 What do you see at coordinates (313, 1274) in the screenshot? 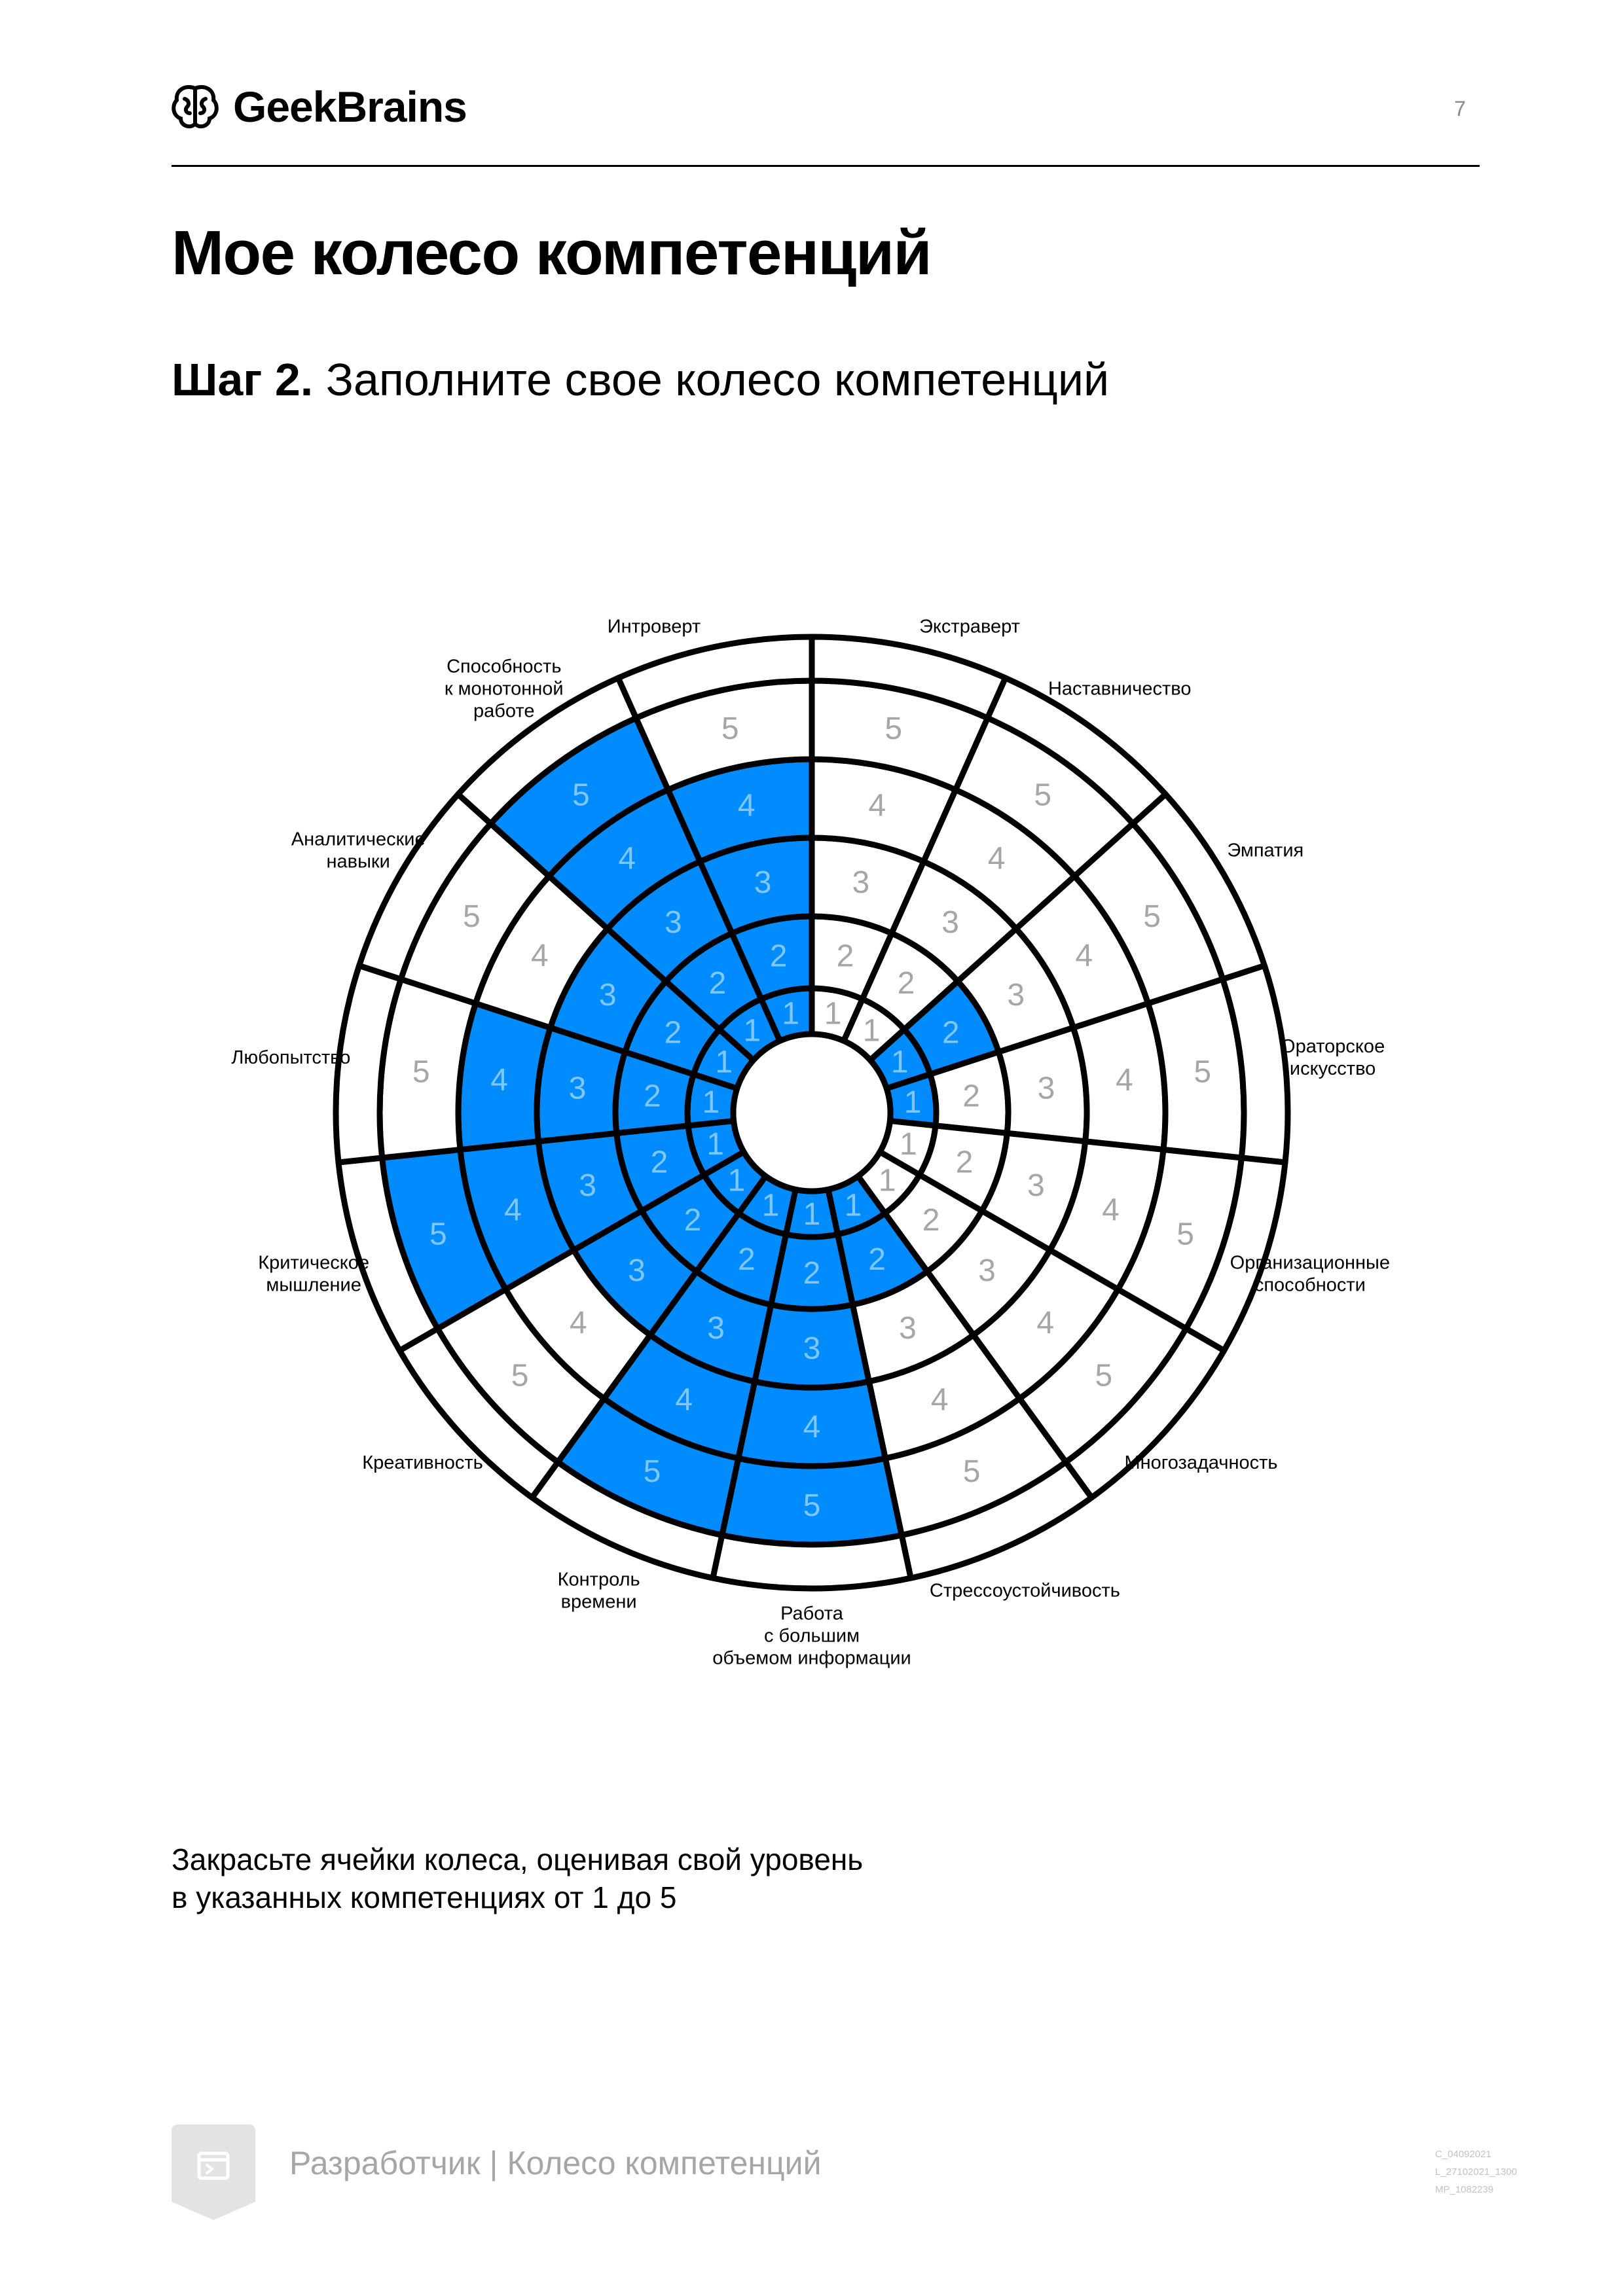
I see `segment-label: Критическое мышление` at bounding box center [313, 1274].